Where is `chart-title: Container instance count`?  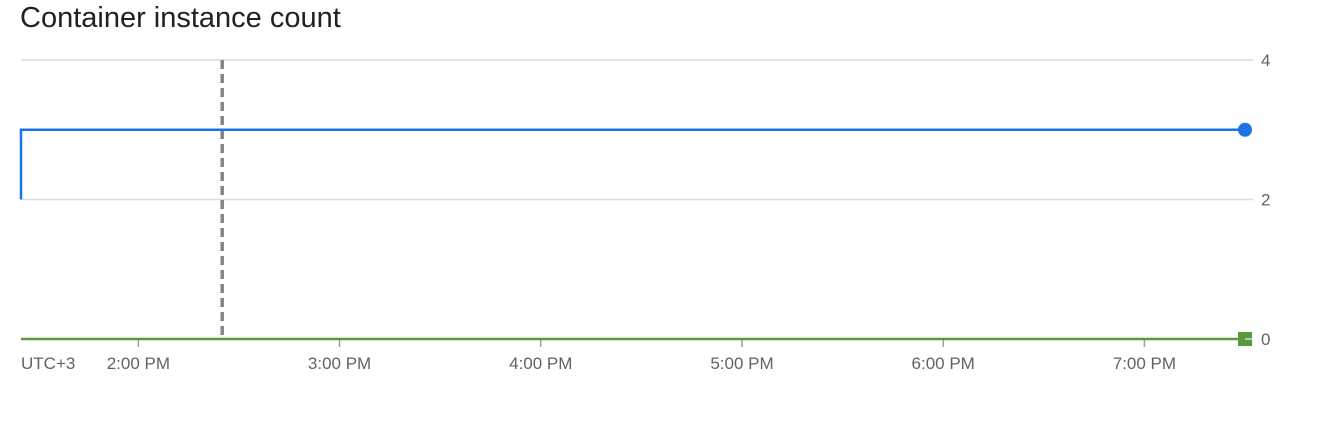
chart-title: Container instance count is located at coordinates (180, 18).